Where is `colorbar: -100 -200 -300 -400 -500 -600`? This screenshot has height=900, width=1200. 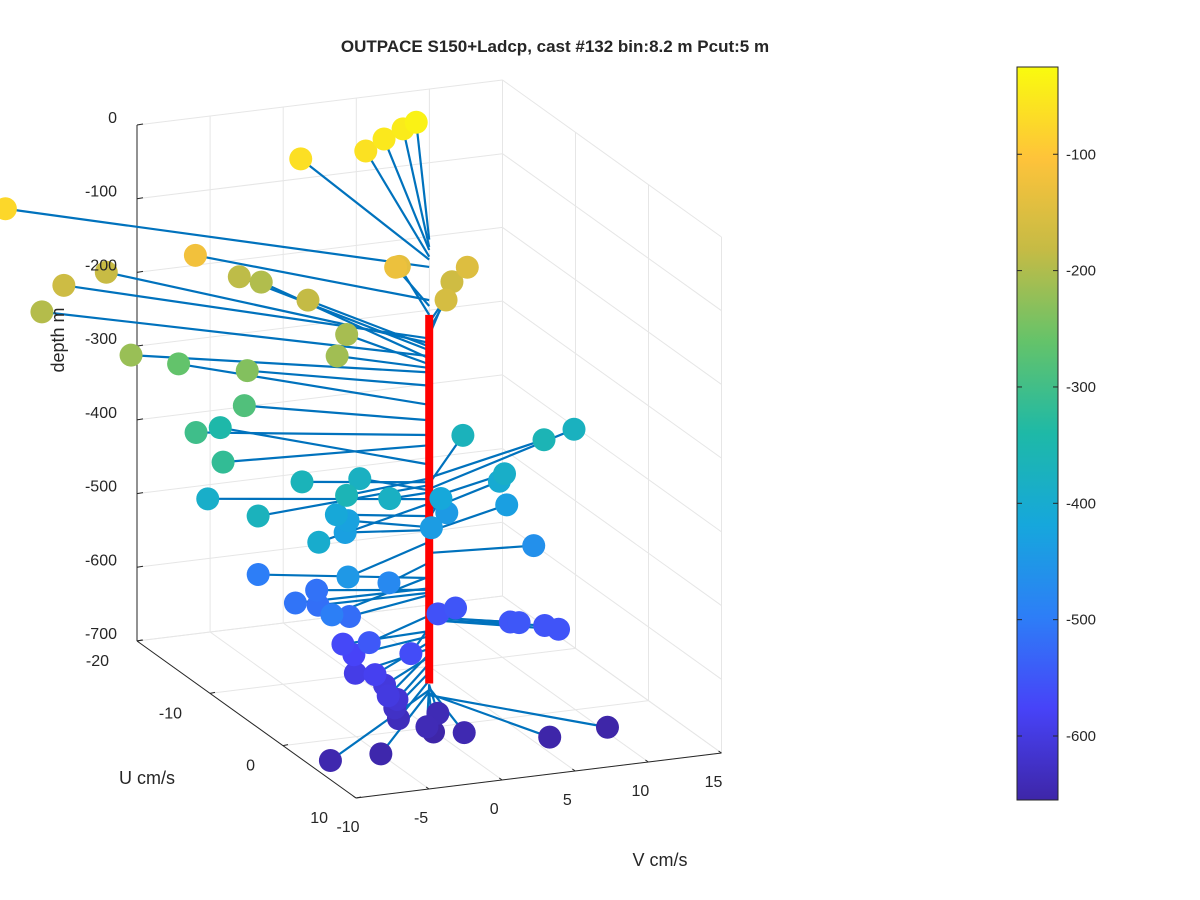 colorbar: -100 -200 -300 -400 -500 -600 is located at coordinates (1056, 433).